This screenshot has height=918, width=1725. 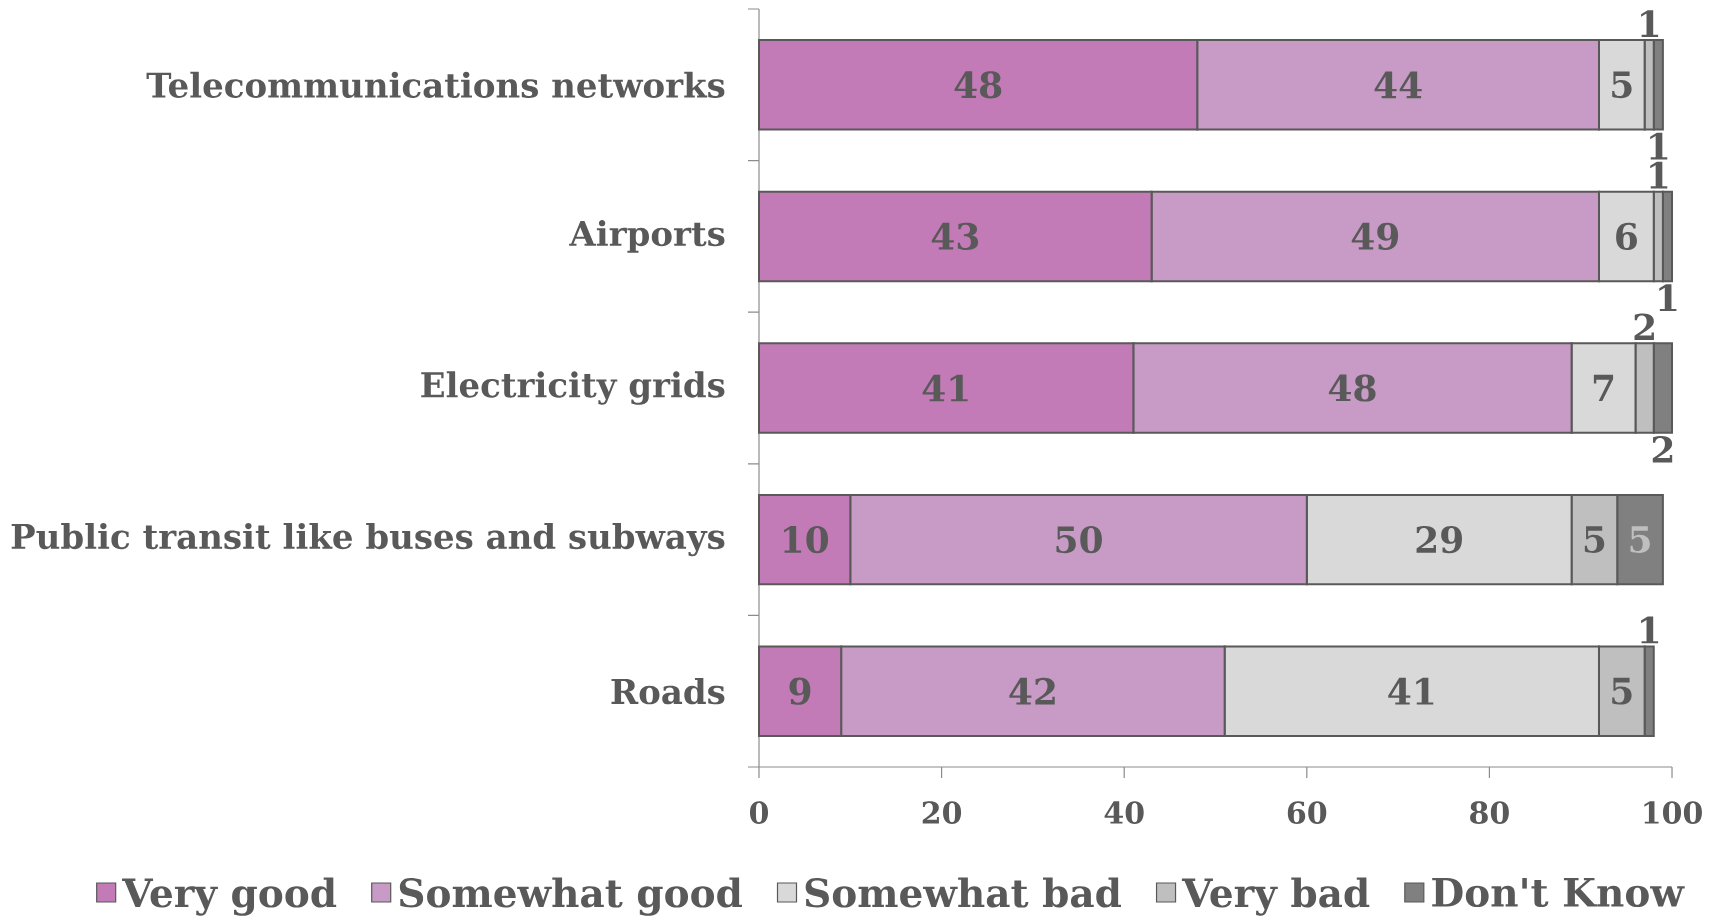 What do you see at coordinates (800, 691) in the screenshot?
I see `data-label: 9` at bounding box center [800, 691].